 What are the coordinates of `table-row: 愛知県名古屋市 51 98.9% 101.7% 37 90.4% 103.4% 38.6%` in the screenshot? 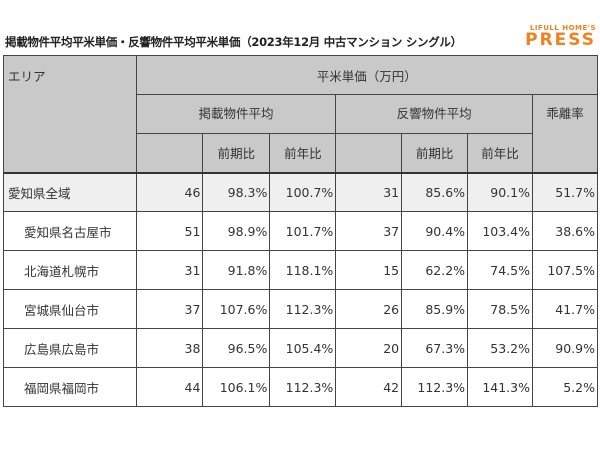 It's located at (301, 231).